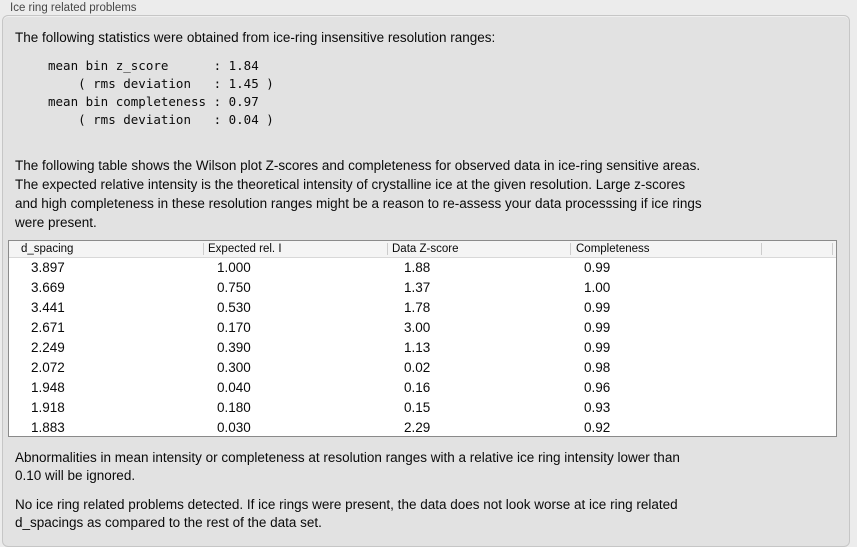 The height and width of the screenshot is (547, 857). I want to click on table-cell: 0.02, so click(417, 367).